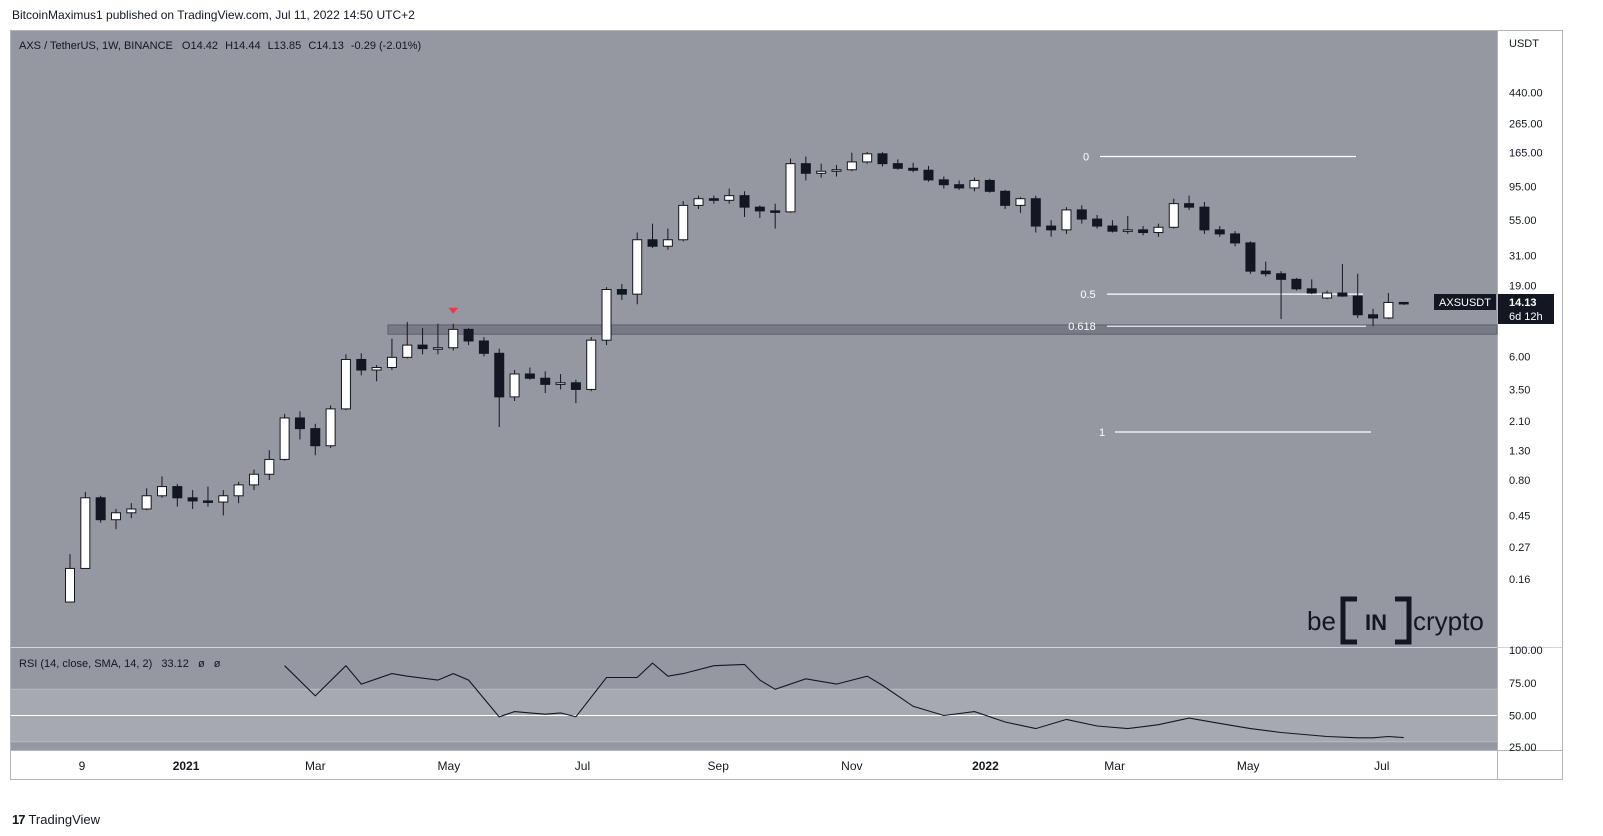 The image size is (1603, 836). What do you see at coordinates (120, 664) in the screenshot?
I see `rsi-legend: RSI (14, close, SMA, 14, 2) 33.12 ø ø` at bounding box center [120, 664].